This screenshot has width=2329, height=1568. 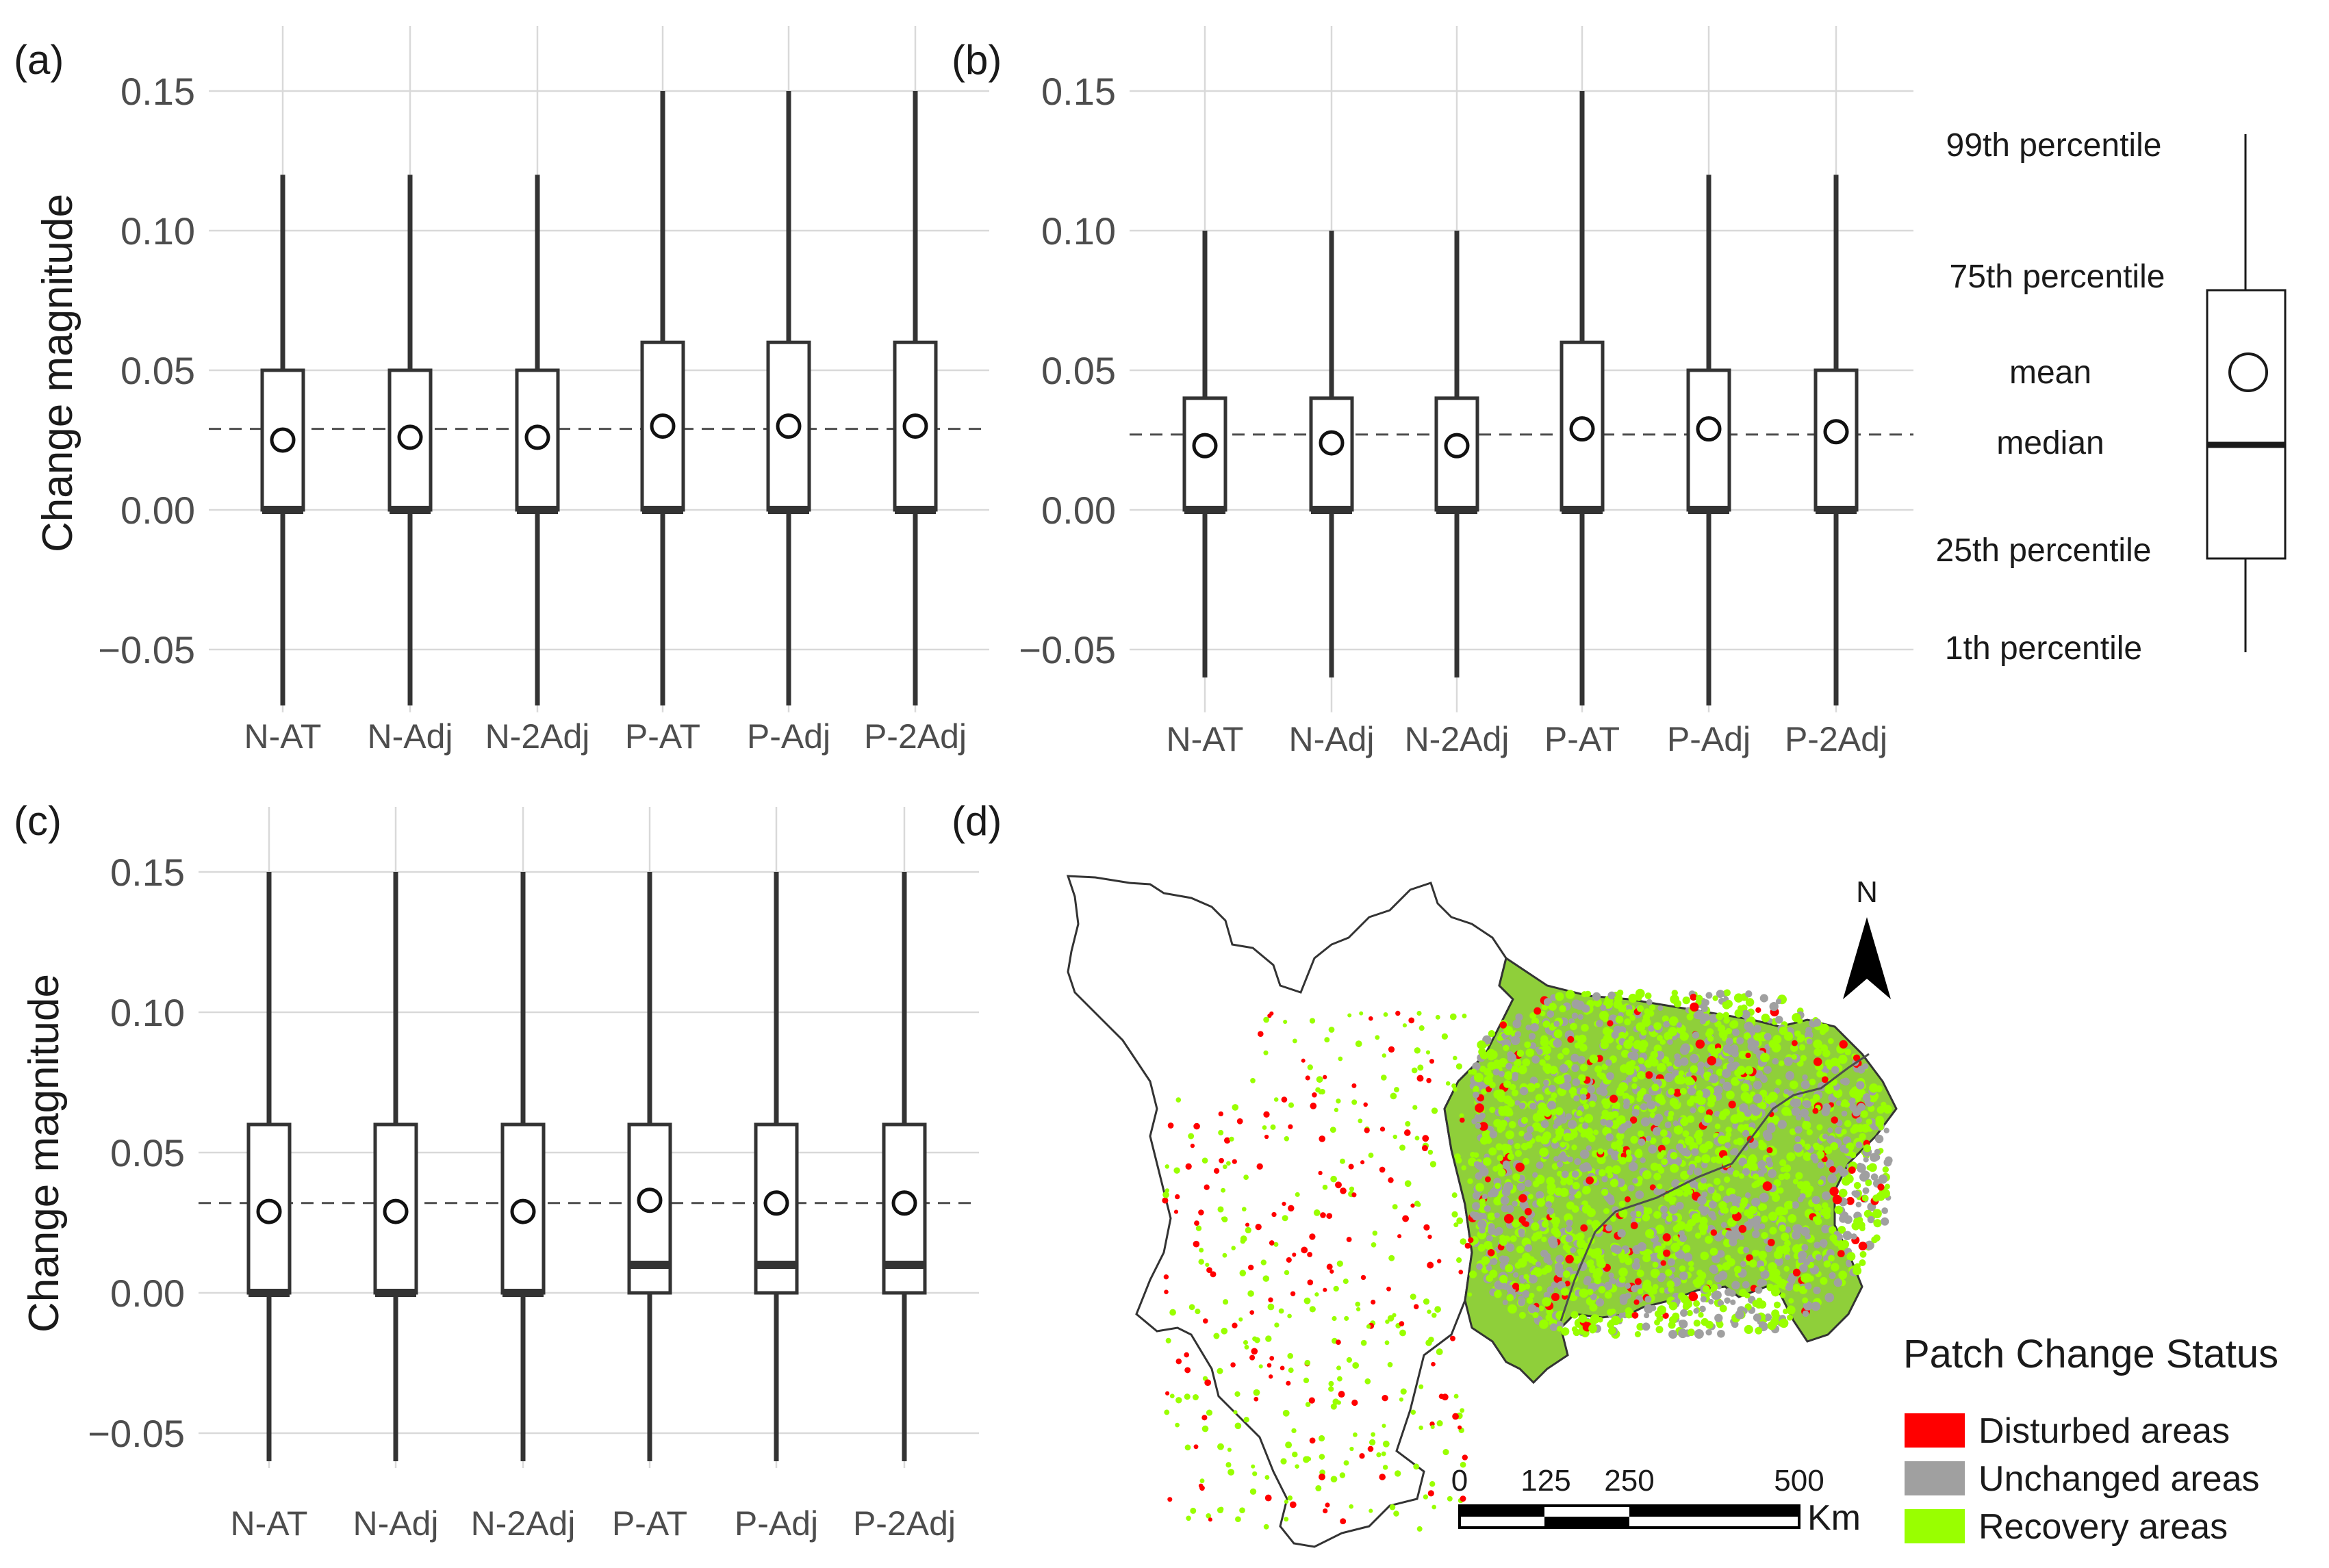 What do you see at coordinates (157, 231) in the screenshot?
I see `y-tick-label: 0.10` at bounding box center [157, 231].